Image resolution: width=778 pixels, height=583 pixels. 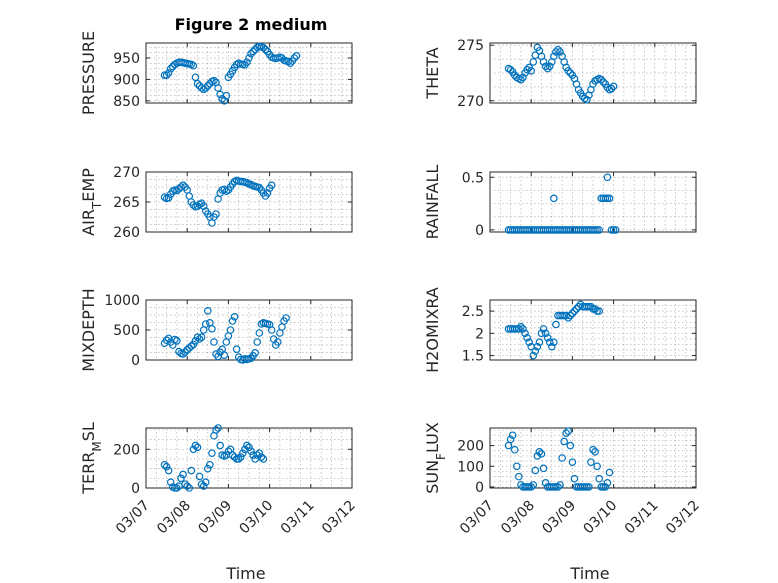 What do you see at coordinates (88, 329) in the screenshot?
I see `y-axis-label: MIXDEPTH` at bounding box center [88, 329].